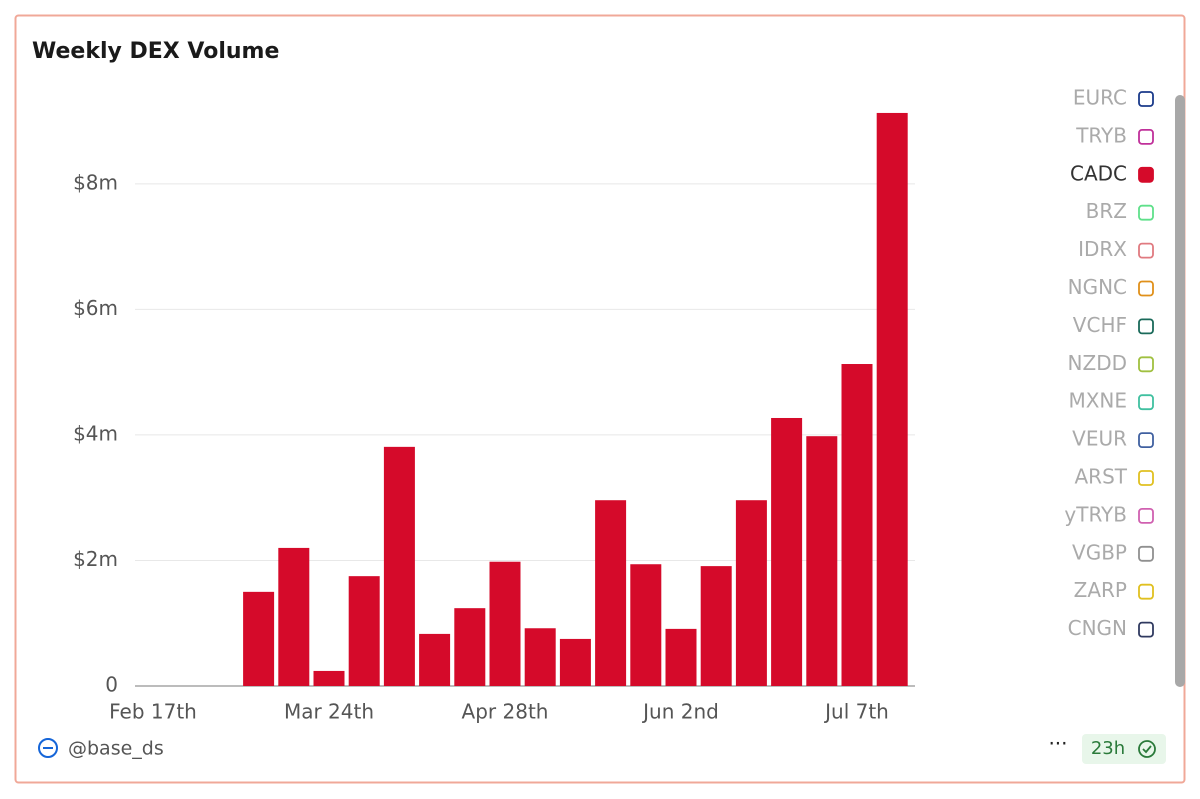  What do you see at coordinates (1097, 363) in the screenshot?
I see `legend-label: NZDD` at bounding box center [1097, 363].